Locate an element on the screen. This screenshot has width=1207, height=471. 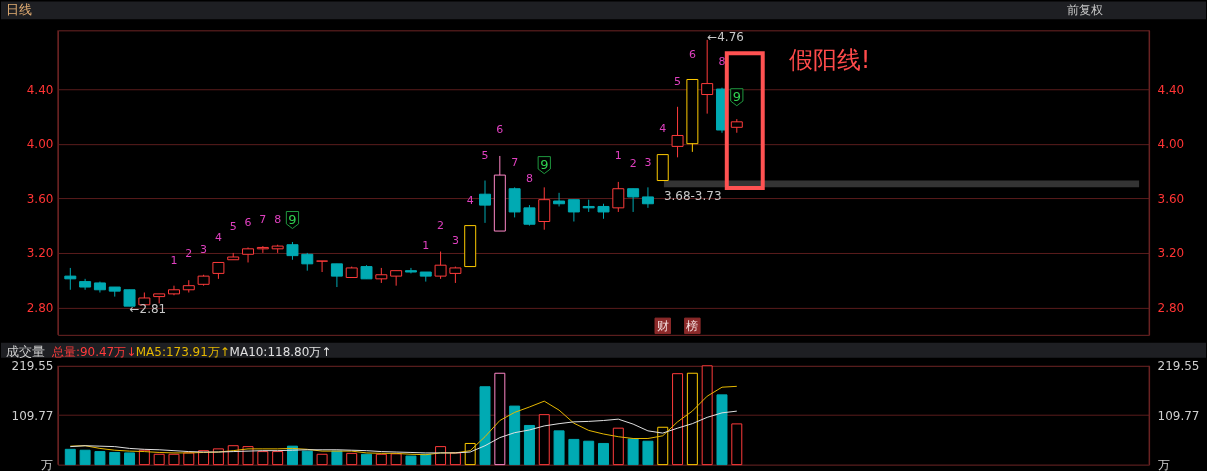
text: MA5:173.91万↑ is located at coordinates (182, 351).